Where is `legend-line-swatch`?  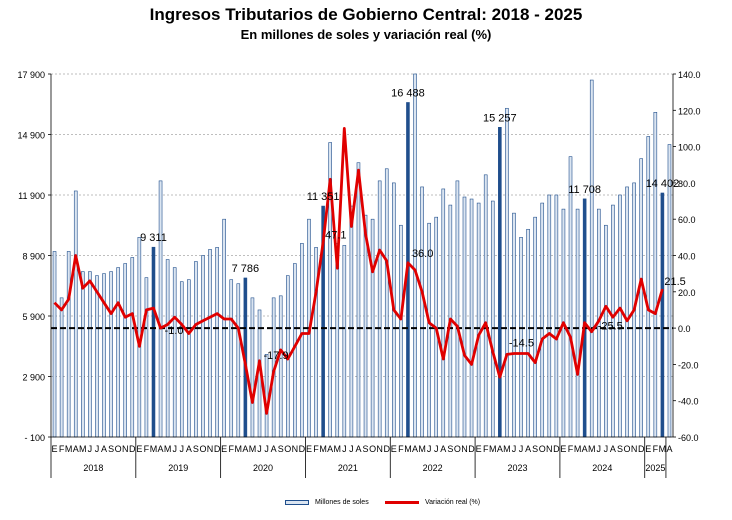
legend-line-swatch is located at coordinates (402, 502).